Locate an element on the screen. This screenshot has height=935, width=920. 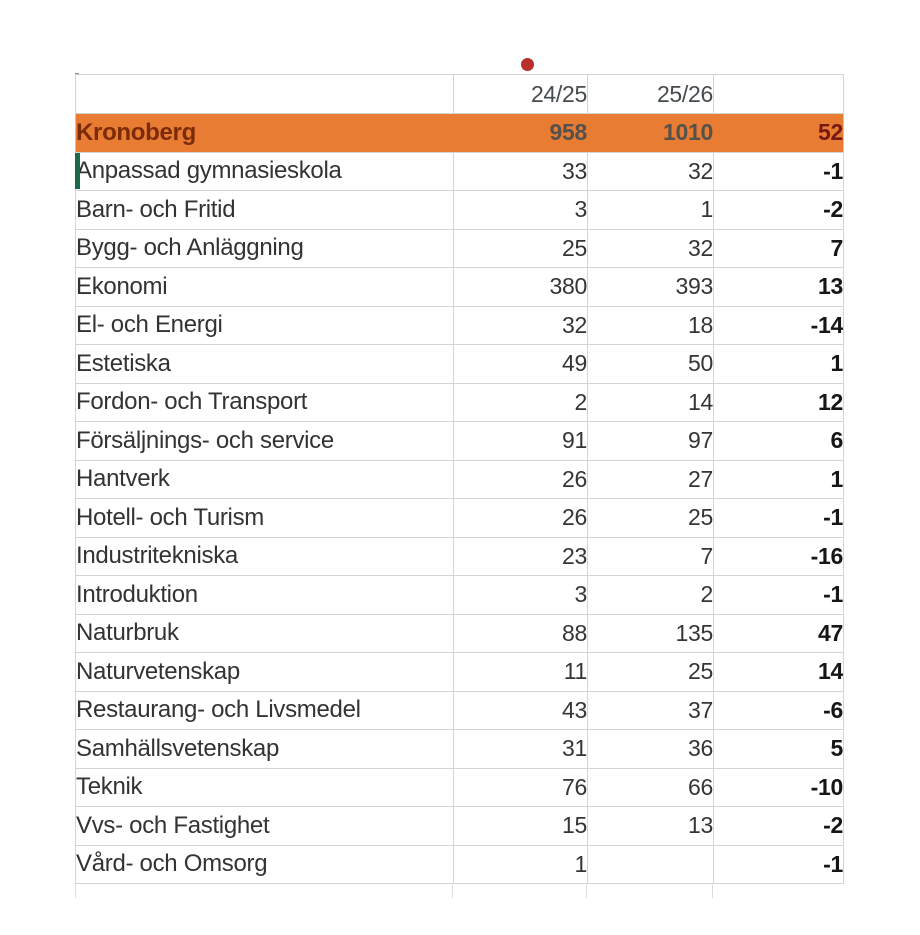
table-row: Hantverk 26 27 1 is located at coordinates (459, 479).